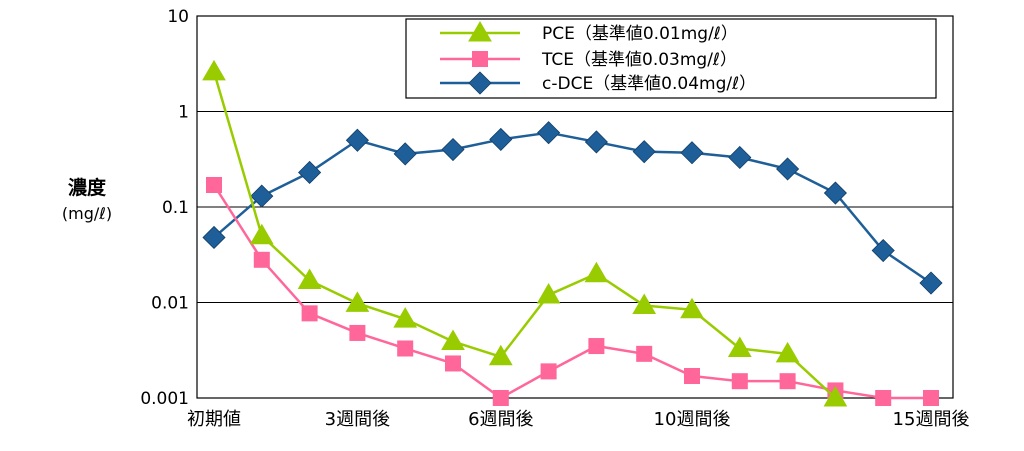 The image size is (1024, 451). What do you see at coordinates (87, 213) in the screenshot?
I see `y-axis-unit: (mg/ℓ)` at bounding box center [87, 213].